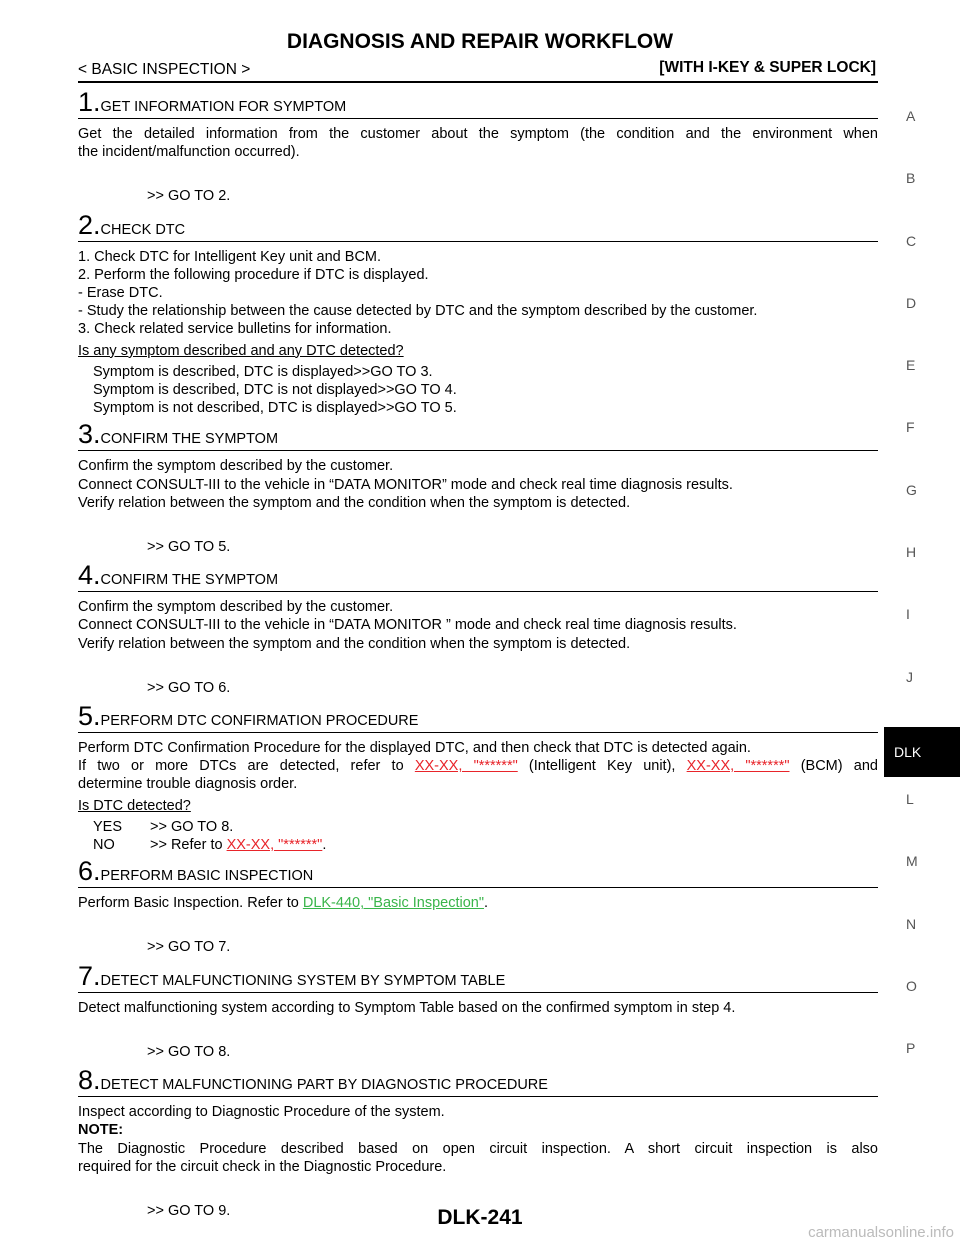  I want to click on index-tab: C, so click(911, 240).